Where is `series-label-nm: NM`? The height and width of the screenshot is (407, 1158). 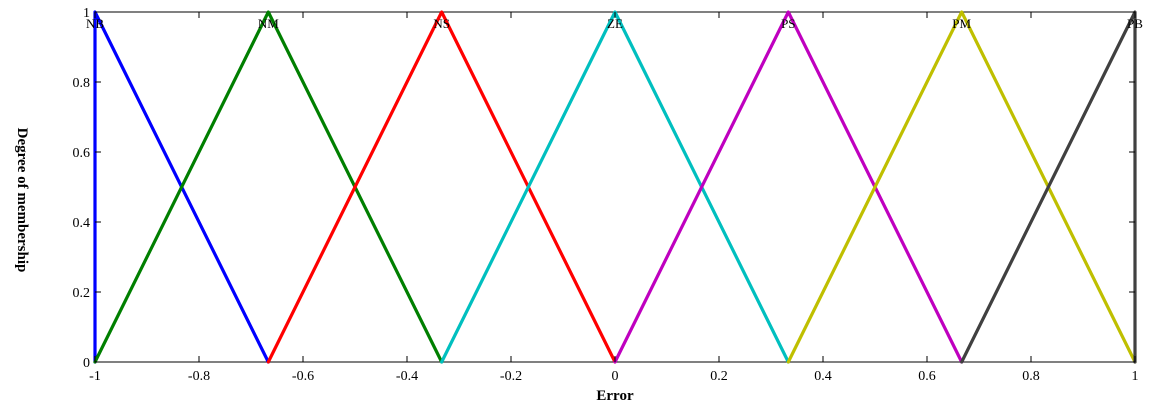
series-label-nm: NM is located at coordinates (268, 23).